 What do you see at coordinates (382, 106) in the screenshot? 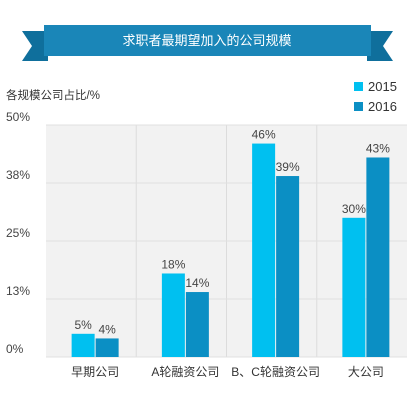
I see `legend-label-2016: 2016` at bounding box center [382, 106].